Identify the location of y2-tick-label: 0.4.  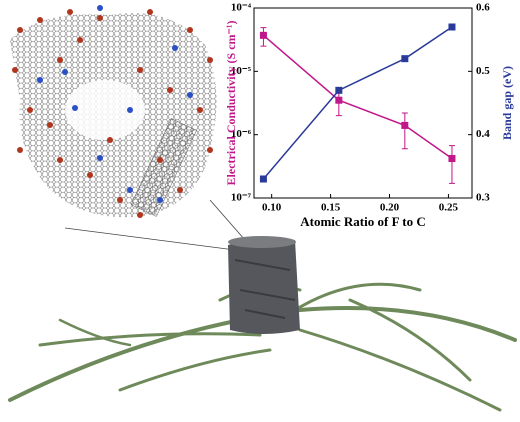
(483, 134).